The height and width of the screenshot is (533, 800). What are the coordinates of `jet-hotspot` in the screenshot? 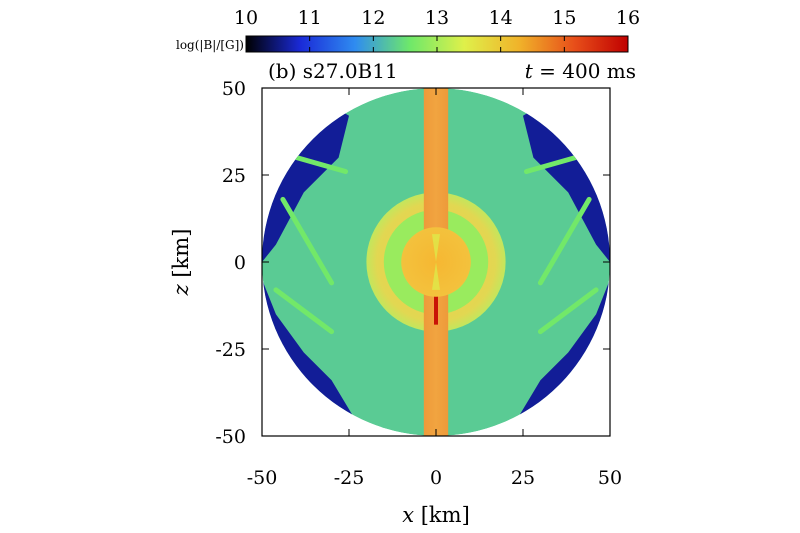 It's located at (436, 300).